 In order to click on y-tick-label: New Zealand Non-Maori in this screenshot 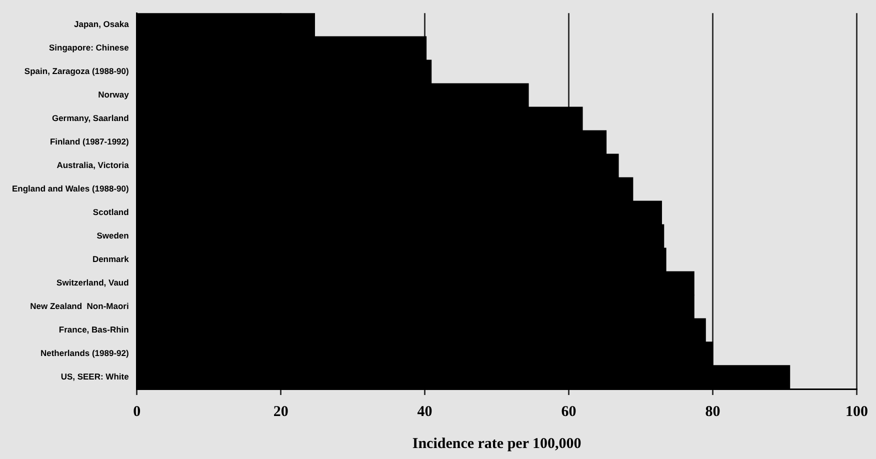, I will do `click(79, 306)`.